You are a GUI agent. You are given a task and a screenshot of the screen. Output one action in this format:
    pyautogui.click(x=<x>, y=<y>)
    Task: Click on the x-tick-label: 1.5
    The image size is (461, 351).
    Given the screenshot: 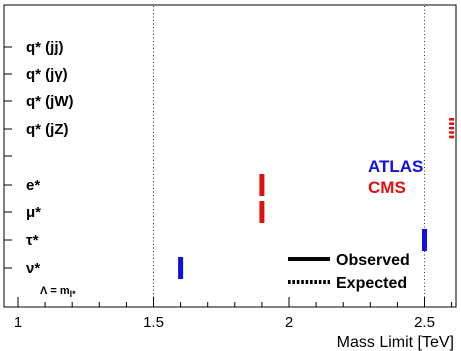 What is the action you would take?
    pyautogui.click(x=153, y=322)
    